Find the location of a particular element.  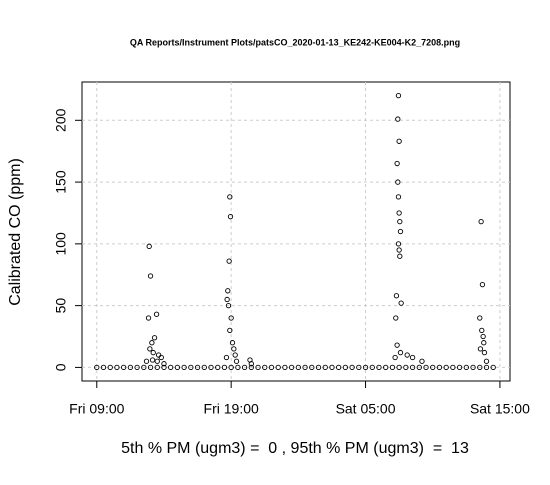

y-tick-label: 50 is located at coordinates (61, 306).